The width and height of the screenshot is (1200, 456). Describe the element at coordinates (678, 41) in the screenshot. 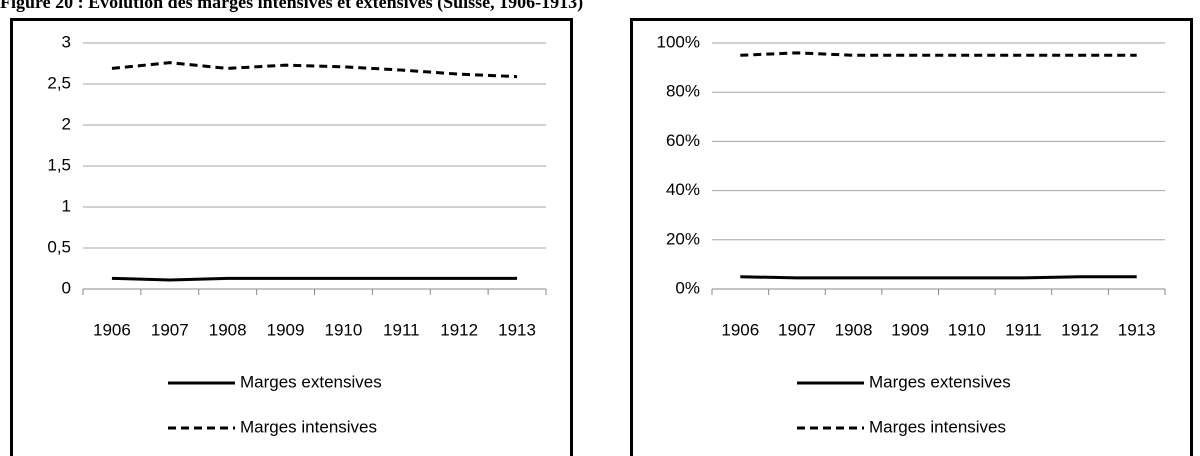

I see `y-tick-label: 100%` at that location.